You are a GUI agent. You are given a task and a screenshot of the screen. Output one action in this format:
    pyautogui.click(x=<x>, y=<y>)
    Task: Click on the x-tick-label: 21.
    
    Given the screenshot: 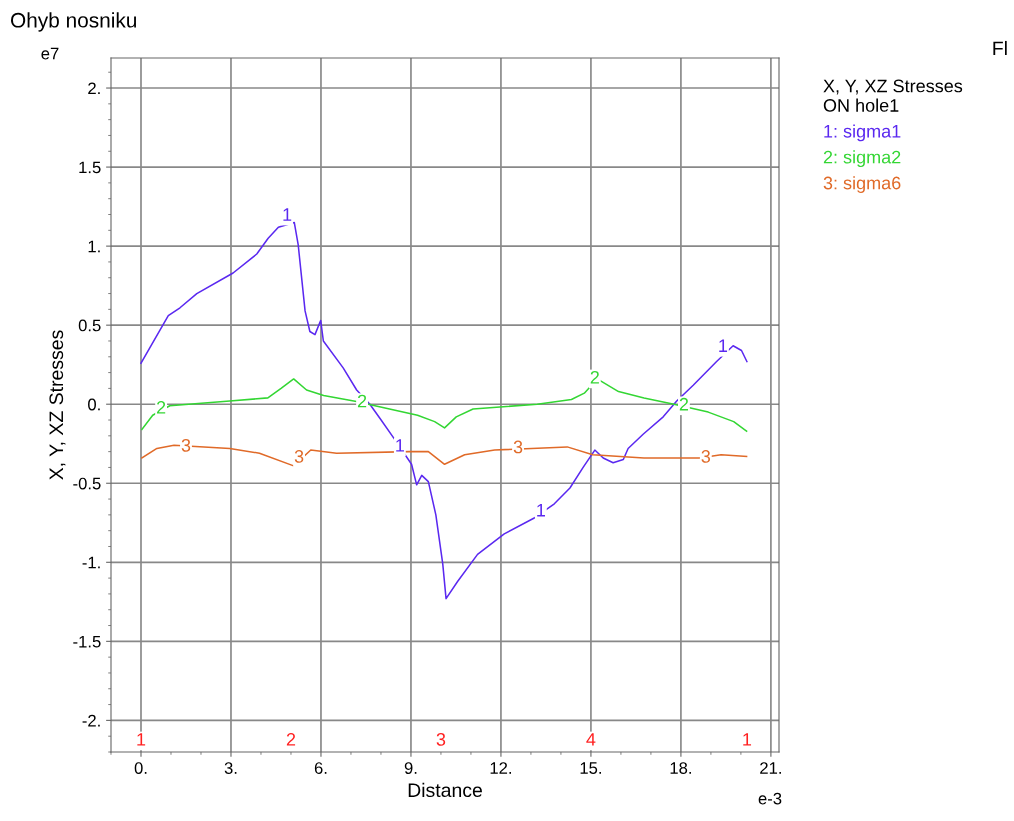 What is the action you would take?
    pyautogui.click(x=770, y=768)
    